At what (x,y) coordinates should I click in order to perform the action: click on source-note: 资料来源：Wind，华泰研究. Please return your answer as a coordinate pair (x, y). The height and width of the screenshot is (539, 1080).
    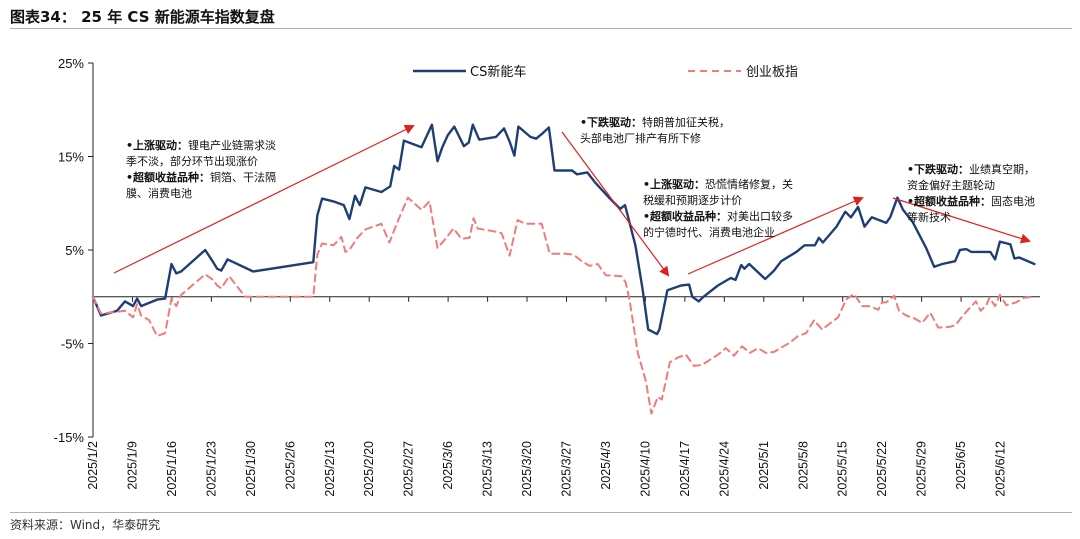
    Looking at the image, I should click on (85, 525).